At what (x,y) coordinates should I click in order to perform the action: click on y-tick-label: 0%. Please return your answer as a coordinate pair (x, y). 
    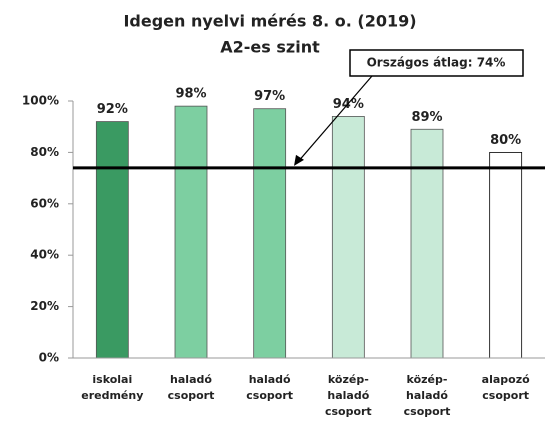
    Looking at the image, I should click on (49, 358).